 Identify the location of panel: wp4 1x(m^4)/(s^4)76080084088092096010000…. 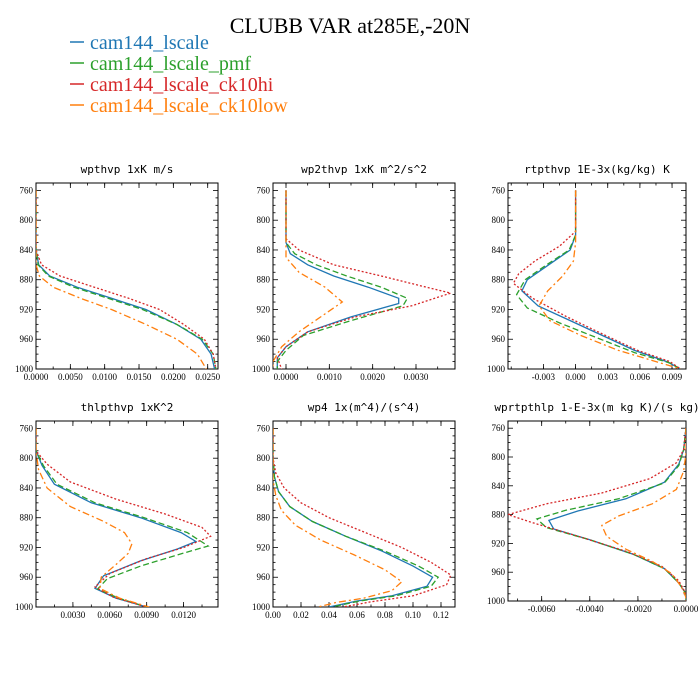
(354, 510).